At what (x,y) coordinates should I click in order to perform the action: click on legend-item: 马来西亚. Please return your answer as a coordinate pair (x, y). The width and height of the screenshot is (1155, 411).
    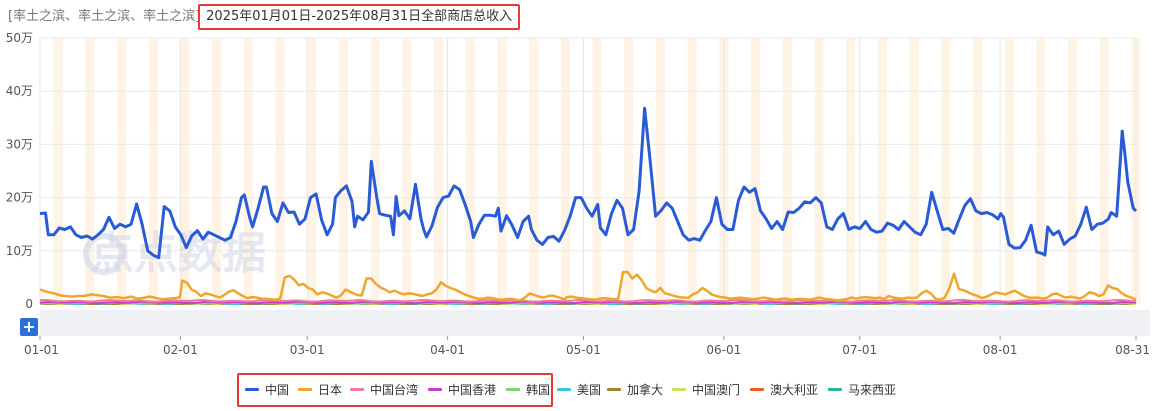
    Looking at the image, I should click on (862, 390).